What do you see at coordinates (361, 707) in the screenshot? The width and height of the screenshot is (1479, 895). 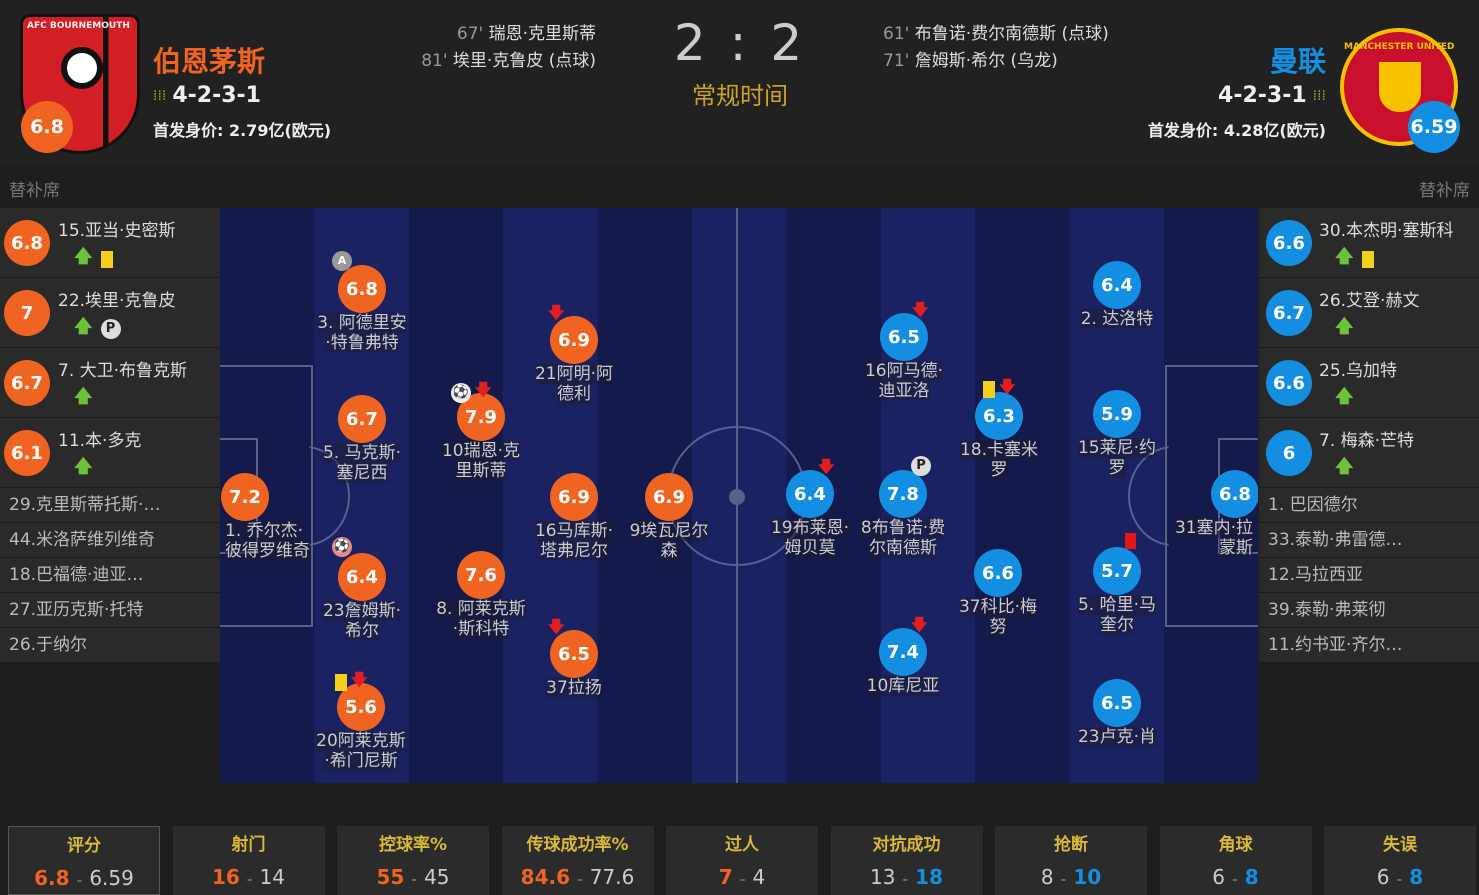 I see `player-rating: 5.6` at bounding box center [361, 707].